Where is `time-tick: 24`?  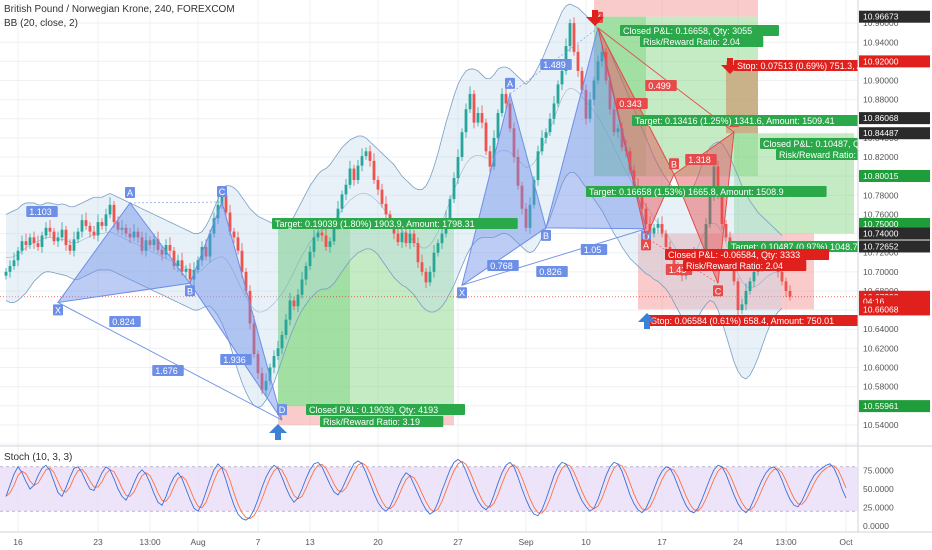
time-tick: 24 is located at coordinates (738, 542).